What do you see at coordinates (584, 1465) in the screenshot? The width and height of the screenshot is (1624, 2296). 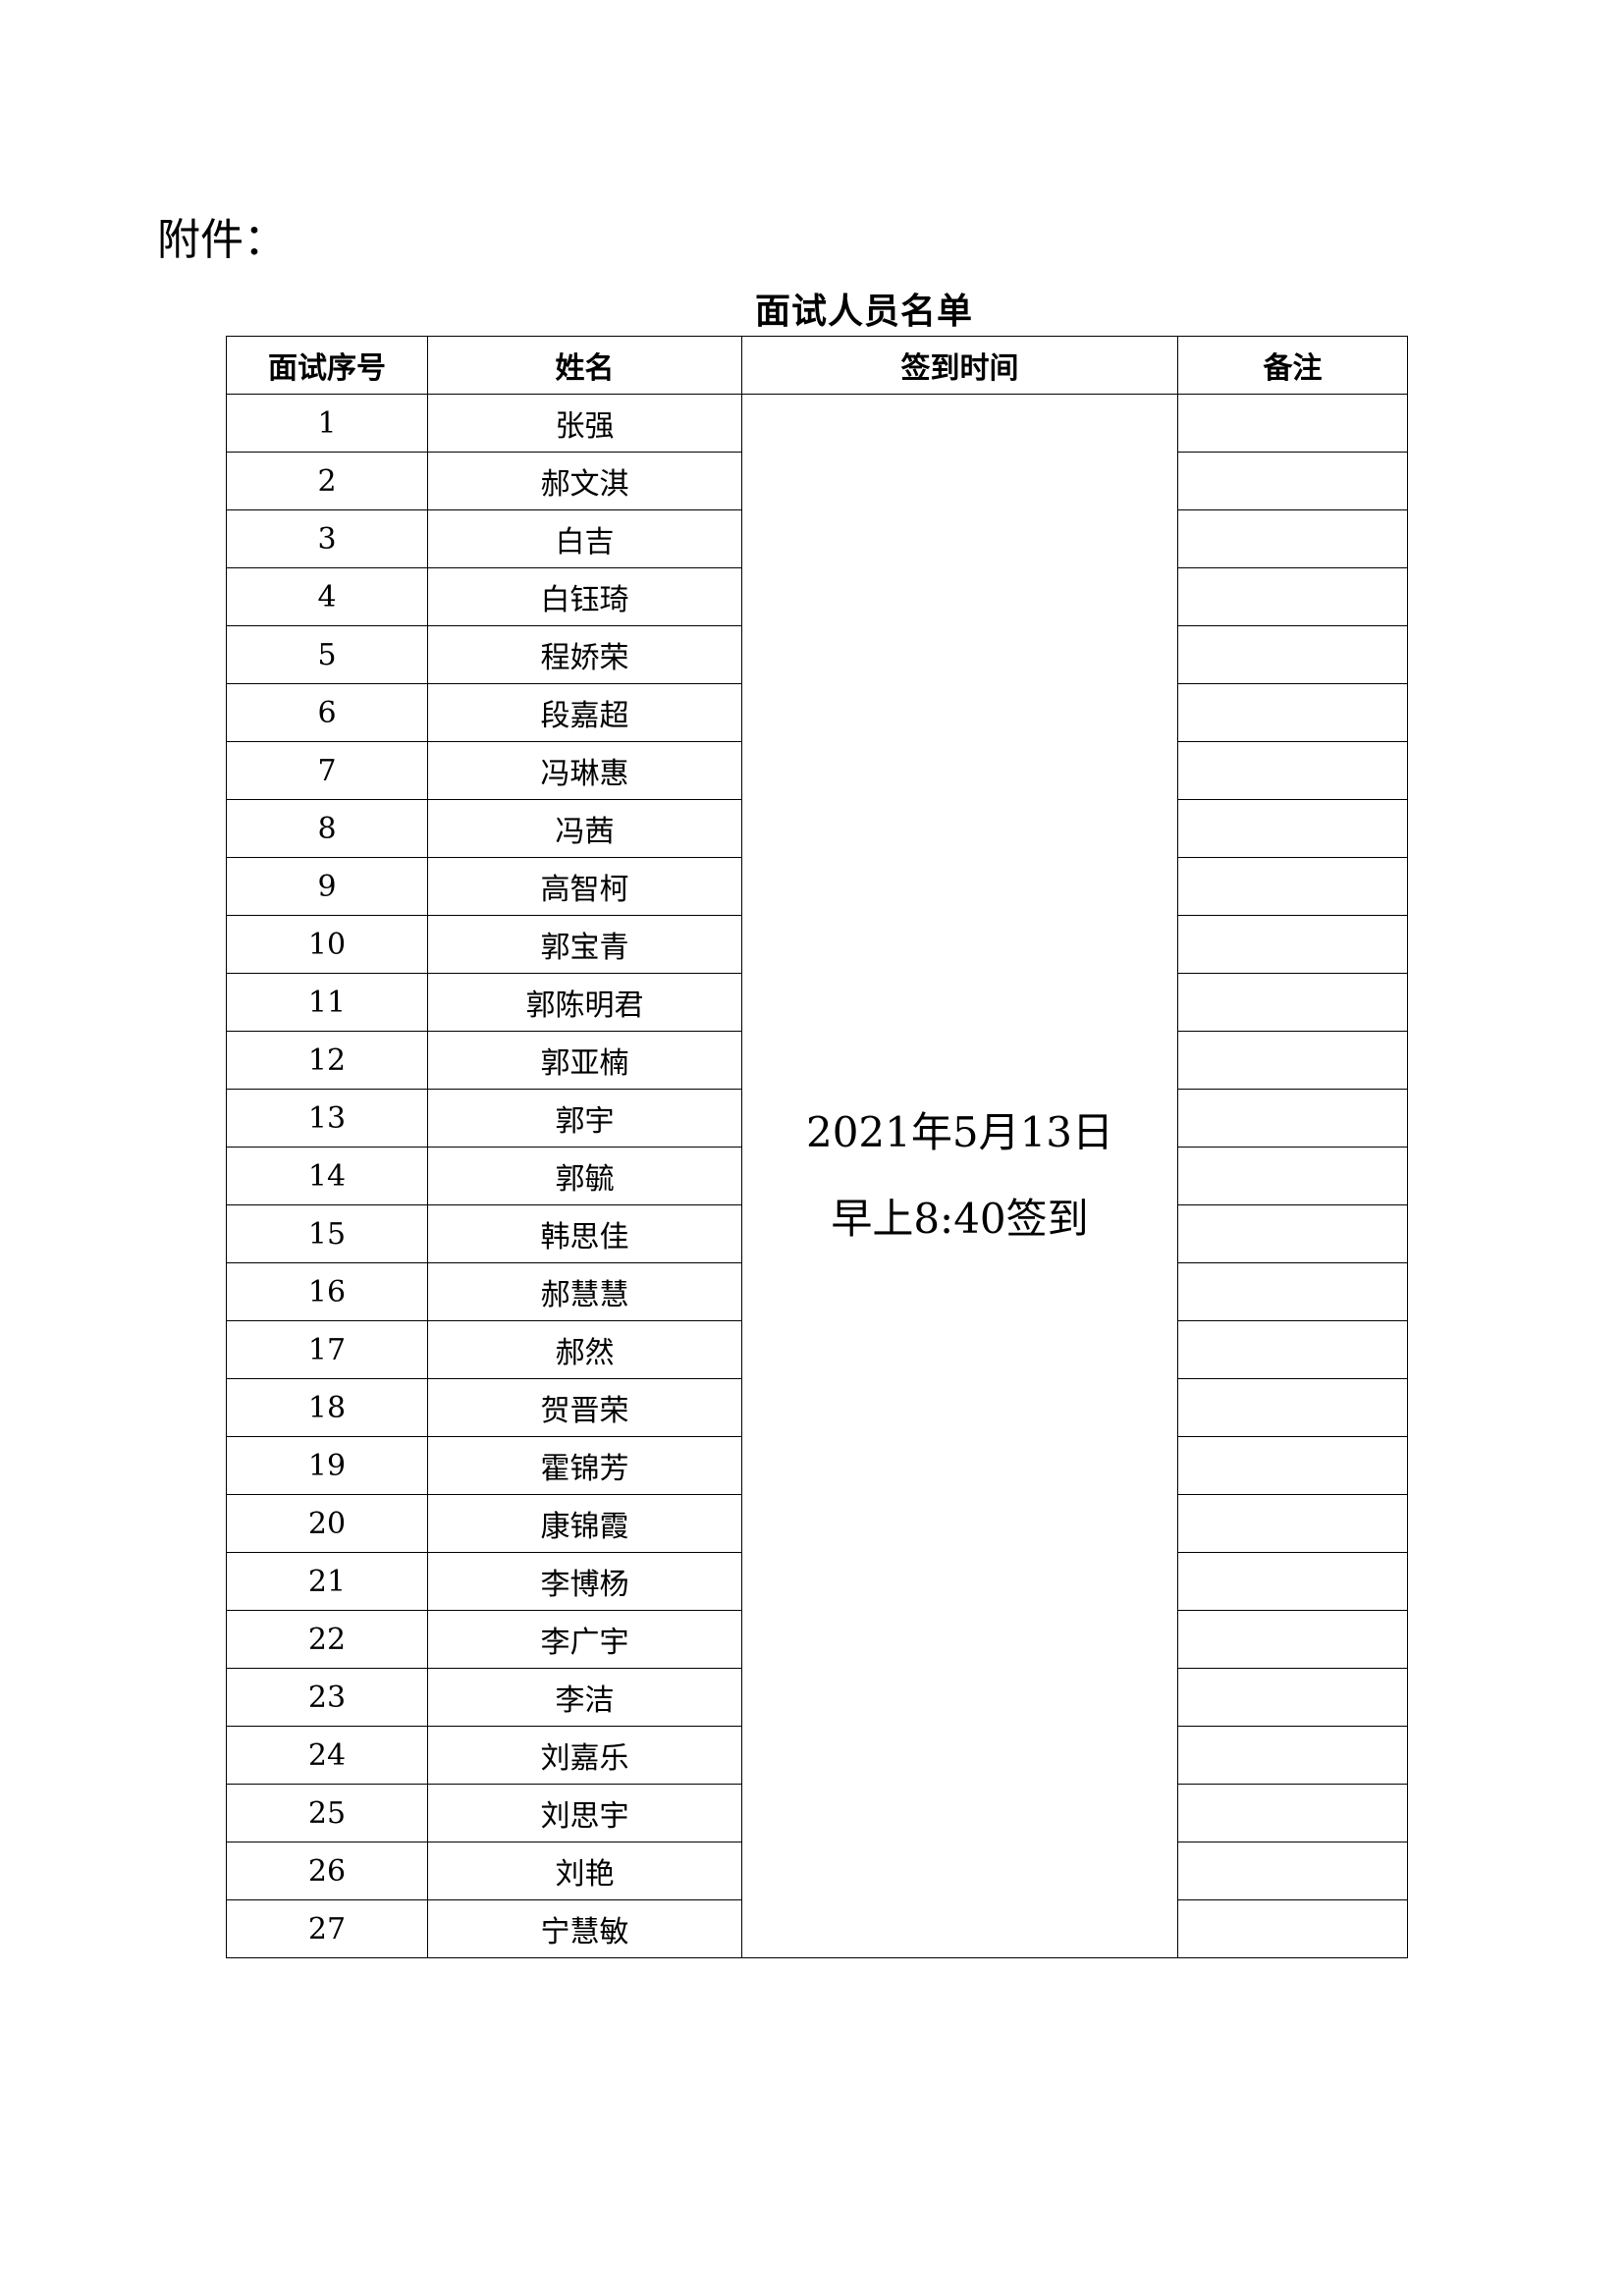 I see `row-name: 霍锦芳` at bounding box center [584, 1465].